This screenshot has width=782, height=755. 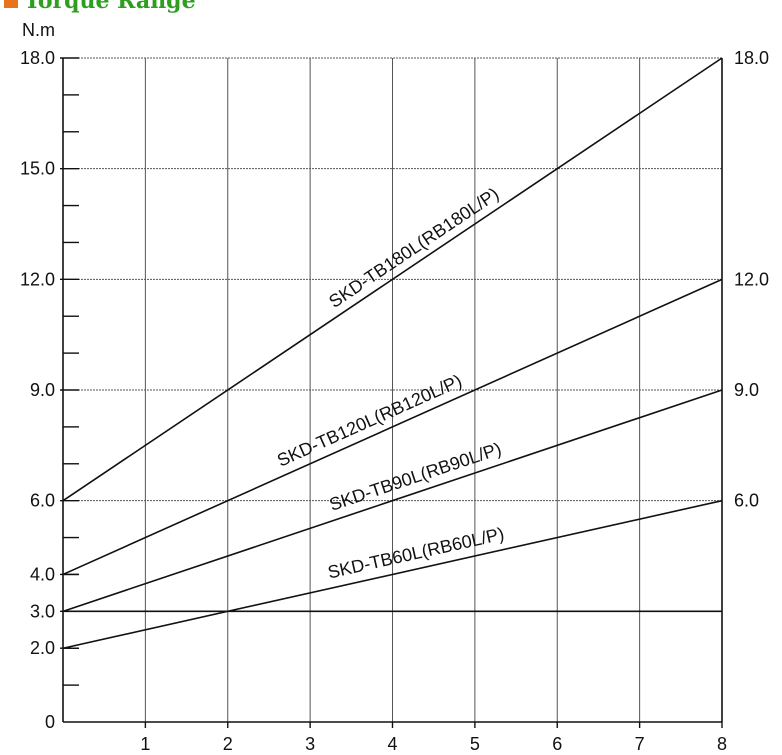 What do you see at coordinates (110, 7) in the screenshot?
I see `chart-title: Torque Range` at bounding box center [110, 7].